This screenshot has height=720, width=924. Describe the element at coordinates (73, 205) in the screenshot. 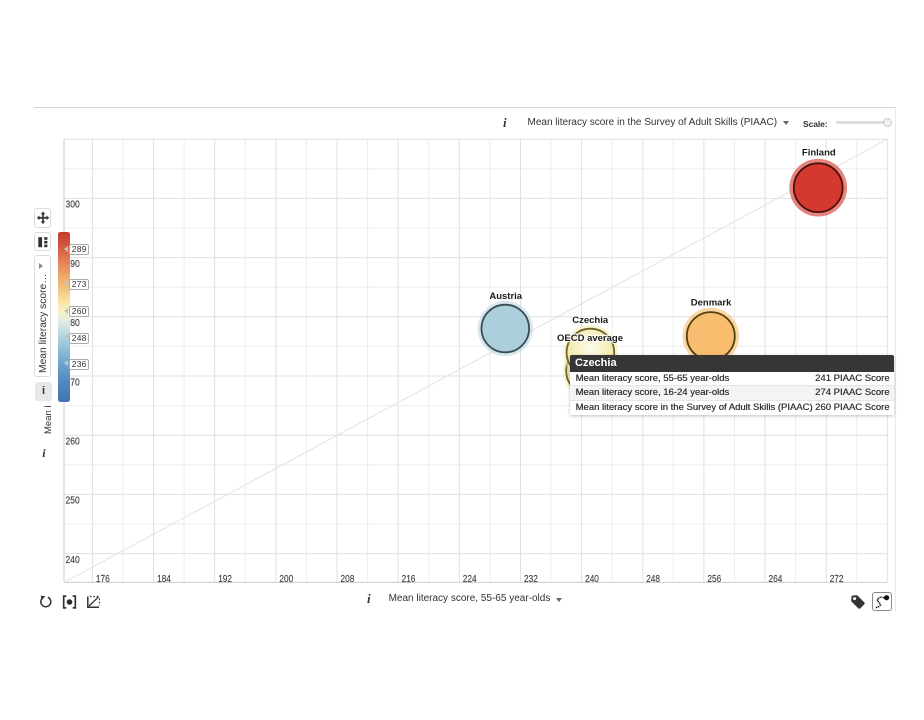

I see `svg-text: 300` at that location.